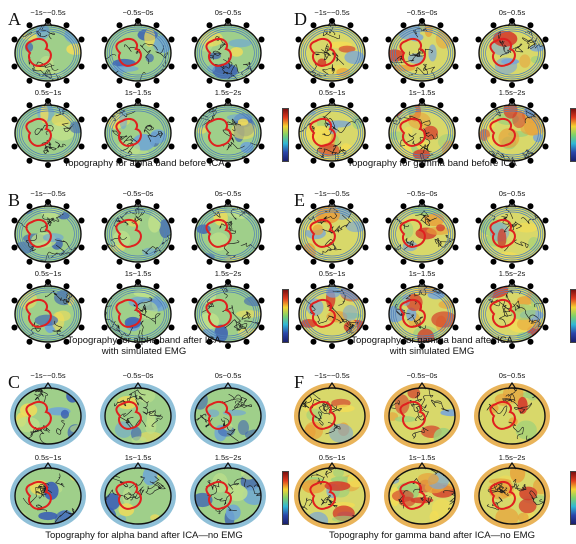 This screenshot has width=576, height=544. What do you see at coordinates (422, 92) in the screenshot?
I see `time-window-label: 1s~1.5s` at bounding box center [422, 92].